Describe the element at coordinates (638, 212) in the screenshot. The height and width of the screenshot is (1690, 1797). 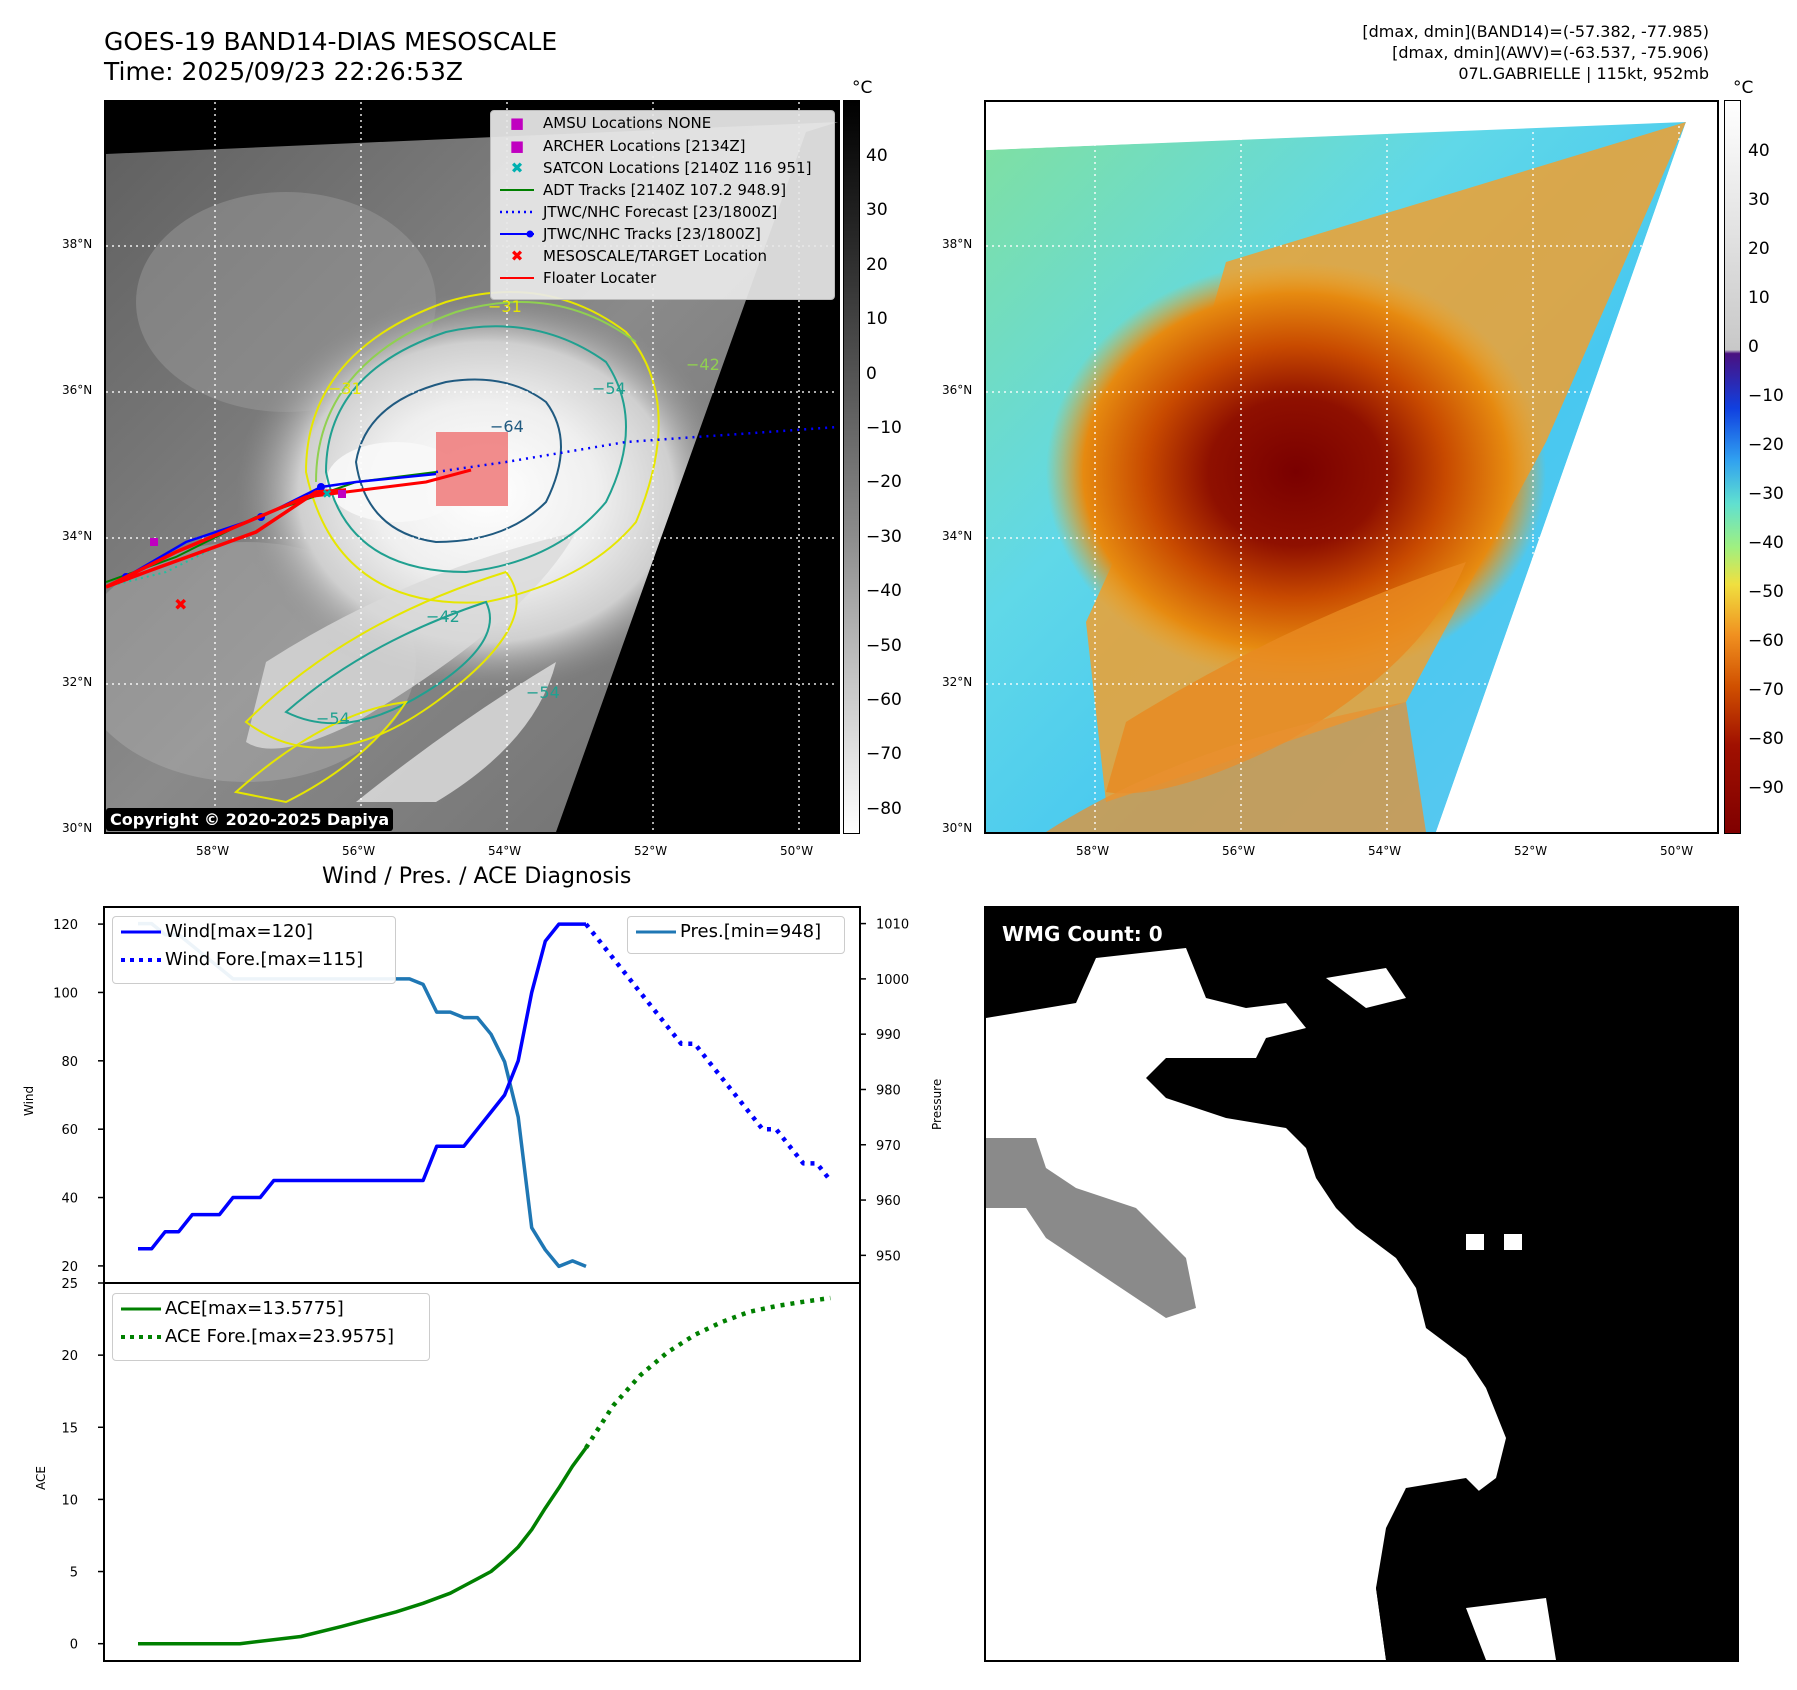
I see `legend-item-forecast: JTWC/NHC Forecast [23/1800Z]` at that location.